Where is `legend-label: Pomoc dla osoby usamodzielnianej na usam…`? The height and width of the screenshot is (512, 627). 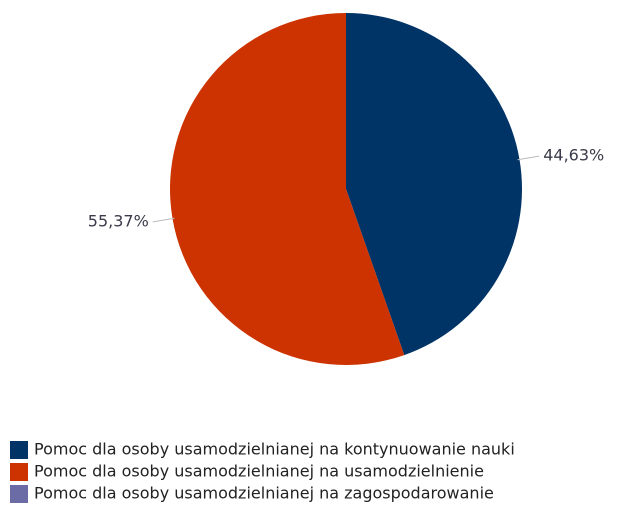 legend-label: Pomoc dla osoby usamodzielnianej na usam… is located at coordinates (259, 471).